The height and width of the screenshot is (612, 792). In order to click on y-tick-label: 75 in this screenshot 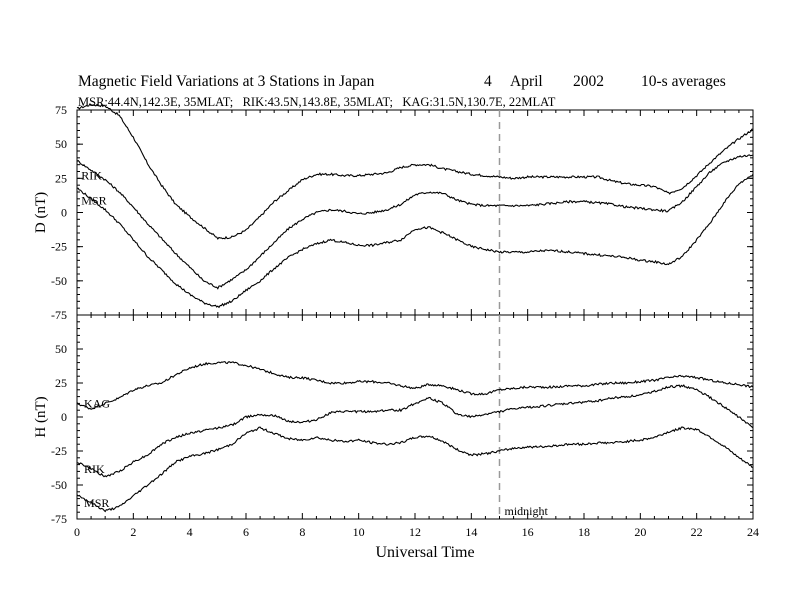, I will do `click(61, 110)`.